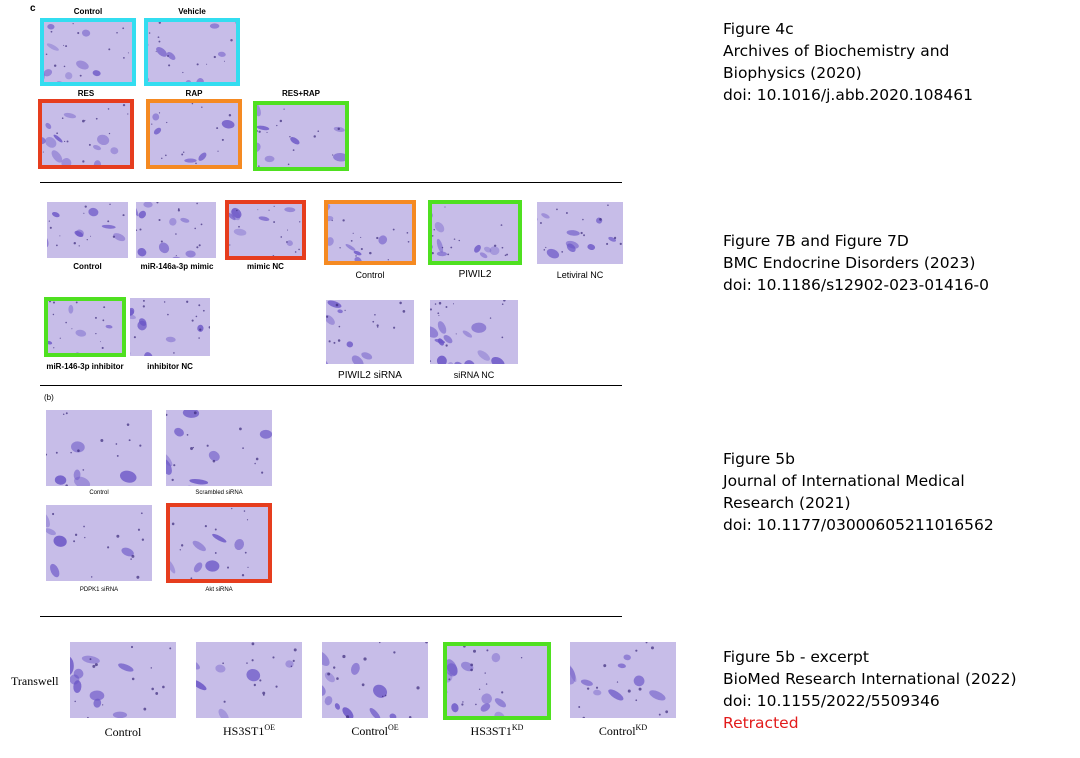 This screenshot has height=758, width=1080. Describe the element at coordinates (497, 681) in the screenshot. I see `micrograph-hs3st1-kd` at that location.